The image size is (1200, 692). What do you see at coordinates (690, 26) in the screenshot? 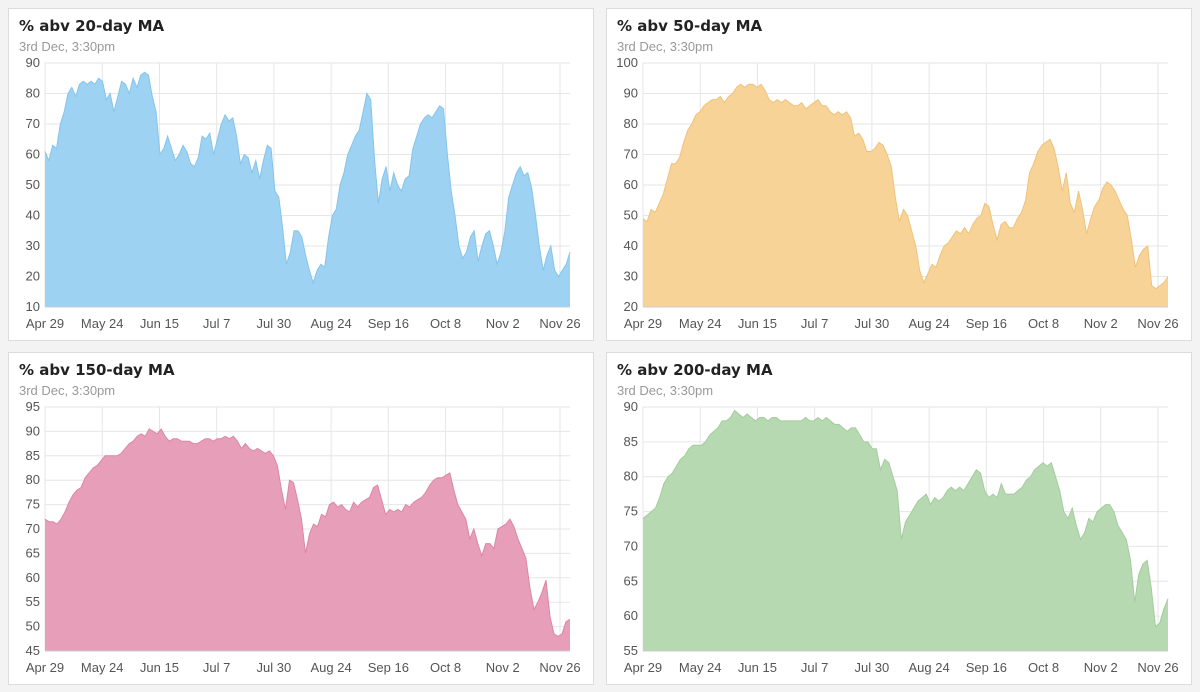
I see `chart-title: % abv 50-day MA` at bounding box center [690, 26].